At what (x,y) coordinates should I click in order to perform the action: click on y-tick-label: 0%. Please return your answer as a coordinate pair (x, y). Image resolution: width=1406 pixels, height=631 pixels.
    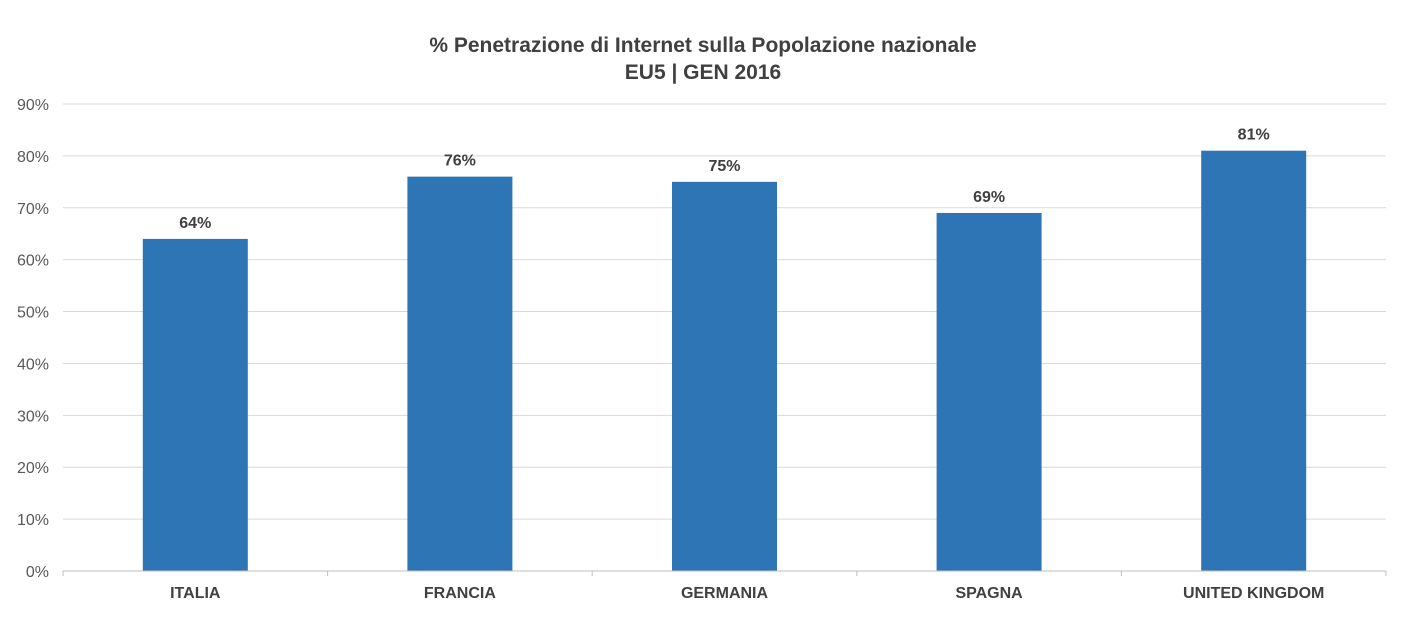
    Looking at the image, I should click on (37, 572).